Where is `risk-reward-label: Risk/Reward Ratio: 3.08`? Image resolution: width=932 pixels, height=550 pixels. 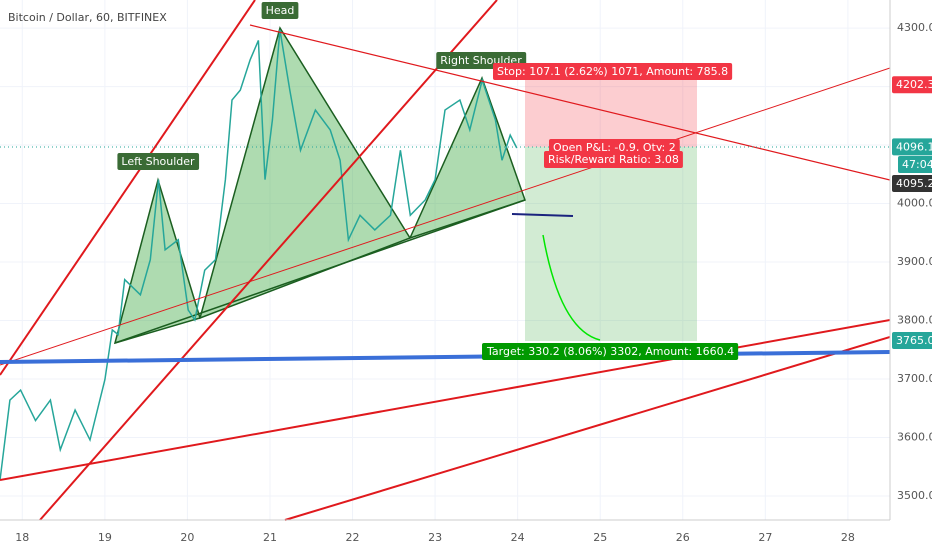 risk-reward-label: Risk/Reward Ratio: 3.08 is located at coordinates (613, 159).